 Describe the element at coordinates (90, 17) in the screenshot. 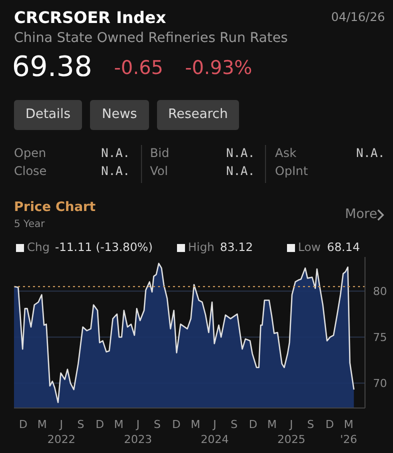

I see `chart-title: CRCRSOER Index` at that location.